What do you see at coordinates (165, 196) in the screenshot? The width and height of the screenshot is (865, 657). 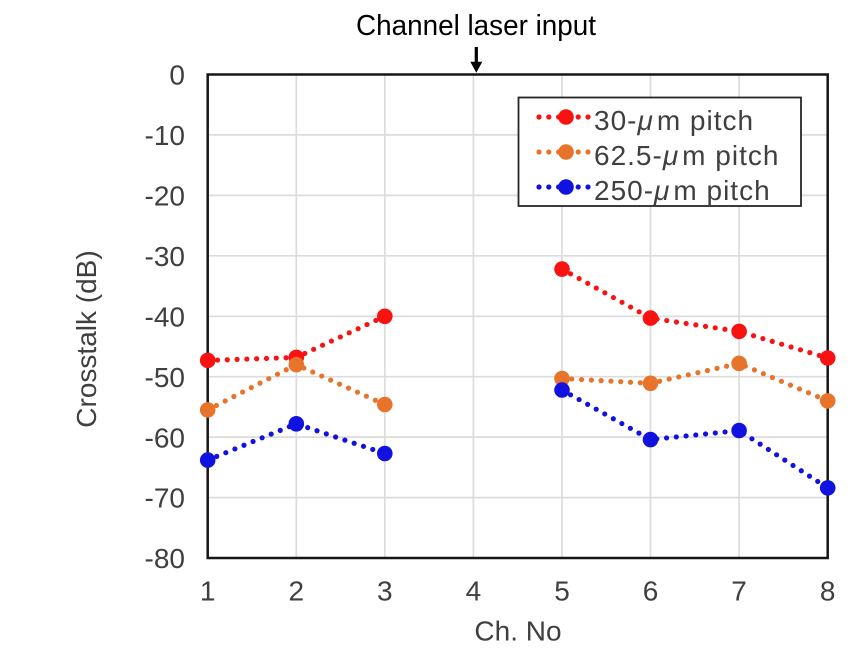 I see `svg-text: -20` at bounding box center [165, 196].